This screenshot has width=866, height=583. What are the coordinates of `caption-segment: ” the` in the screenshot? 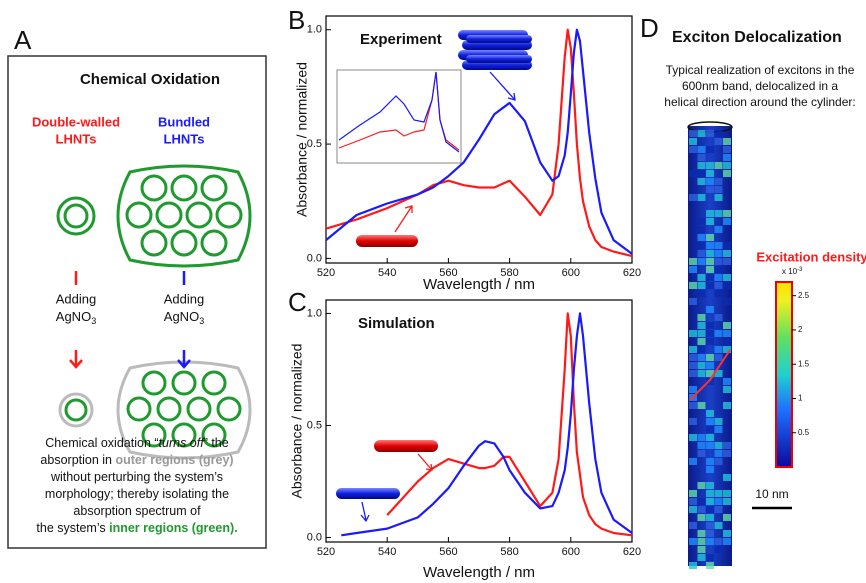 It's located at (216, 443).